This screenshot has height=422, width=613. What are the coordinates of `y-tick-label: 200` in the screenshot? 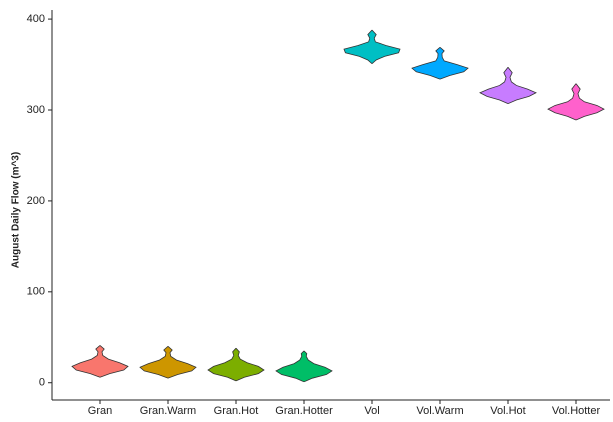 It's located at (36, 201).